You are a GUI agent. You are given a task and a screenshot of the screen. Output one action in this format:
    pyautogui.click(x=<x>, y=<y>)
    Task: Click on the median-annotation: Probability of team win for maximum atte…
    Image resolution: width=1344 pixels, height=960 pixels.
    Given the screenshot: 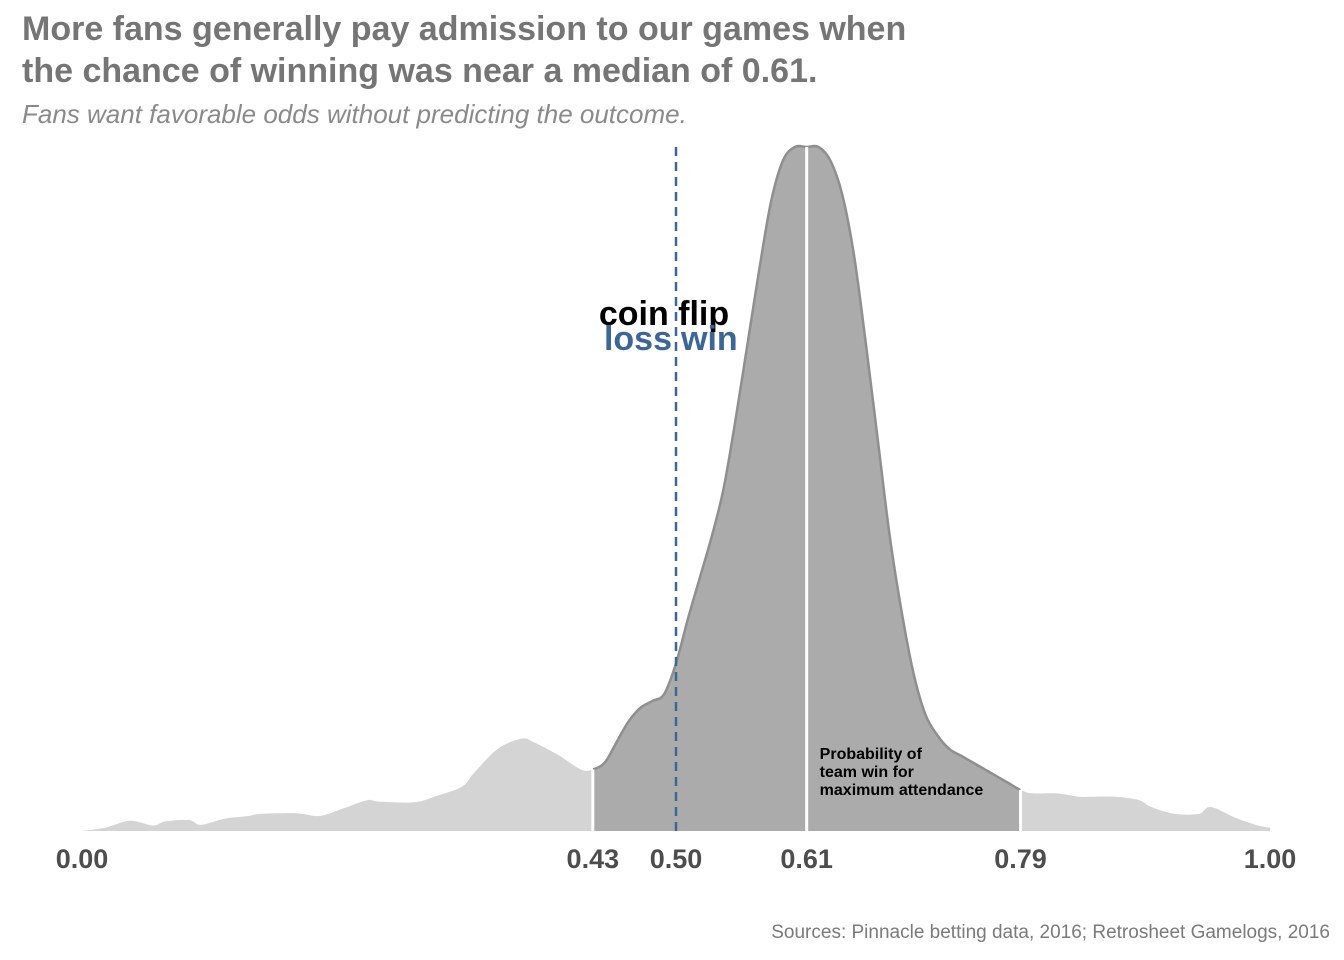 What is the action you would take?
    pyautogui.click(x=902, y=772)
    